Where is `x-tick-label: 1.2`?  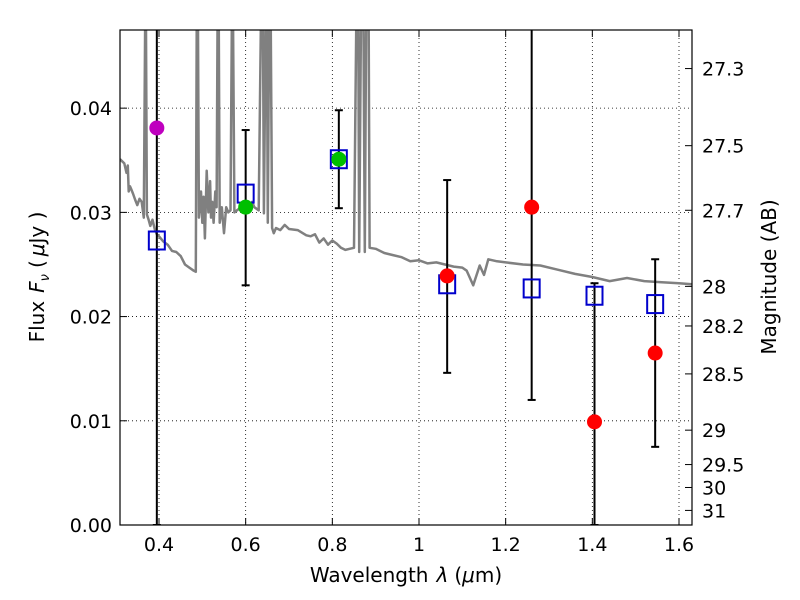
x-tick-label: 1.2 is located at coordinates (506, 545).